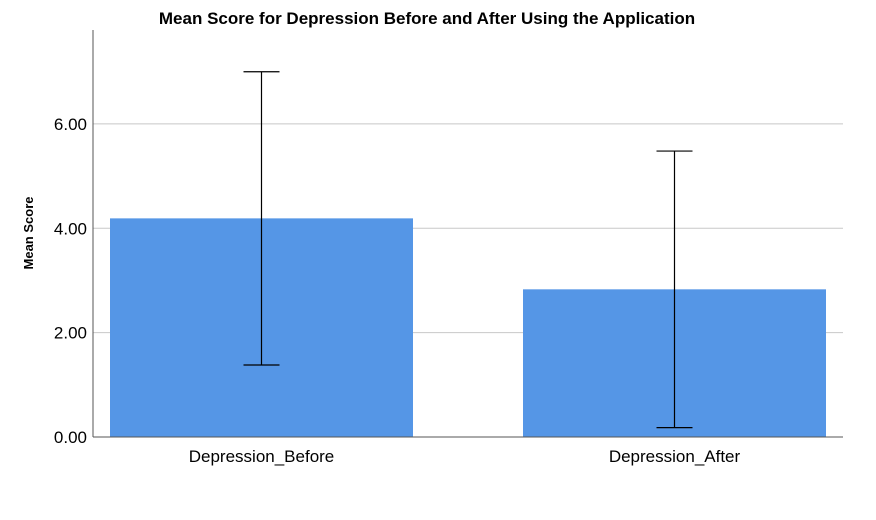  I want to click on y-tick-labels: 0.00 2.00 4.00 6.00, so click(70, 281).